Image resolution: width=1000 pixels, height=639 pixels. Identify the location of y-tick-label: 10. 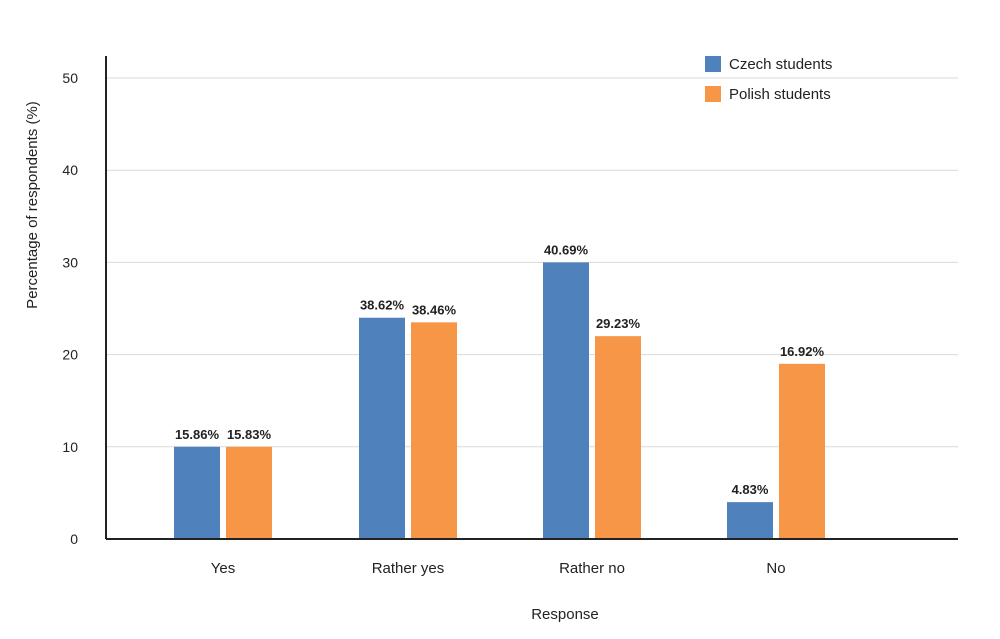
(70, 447).